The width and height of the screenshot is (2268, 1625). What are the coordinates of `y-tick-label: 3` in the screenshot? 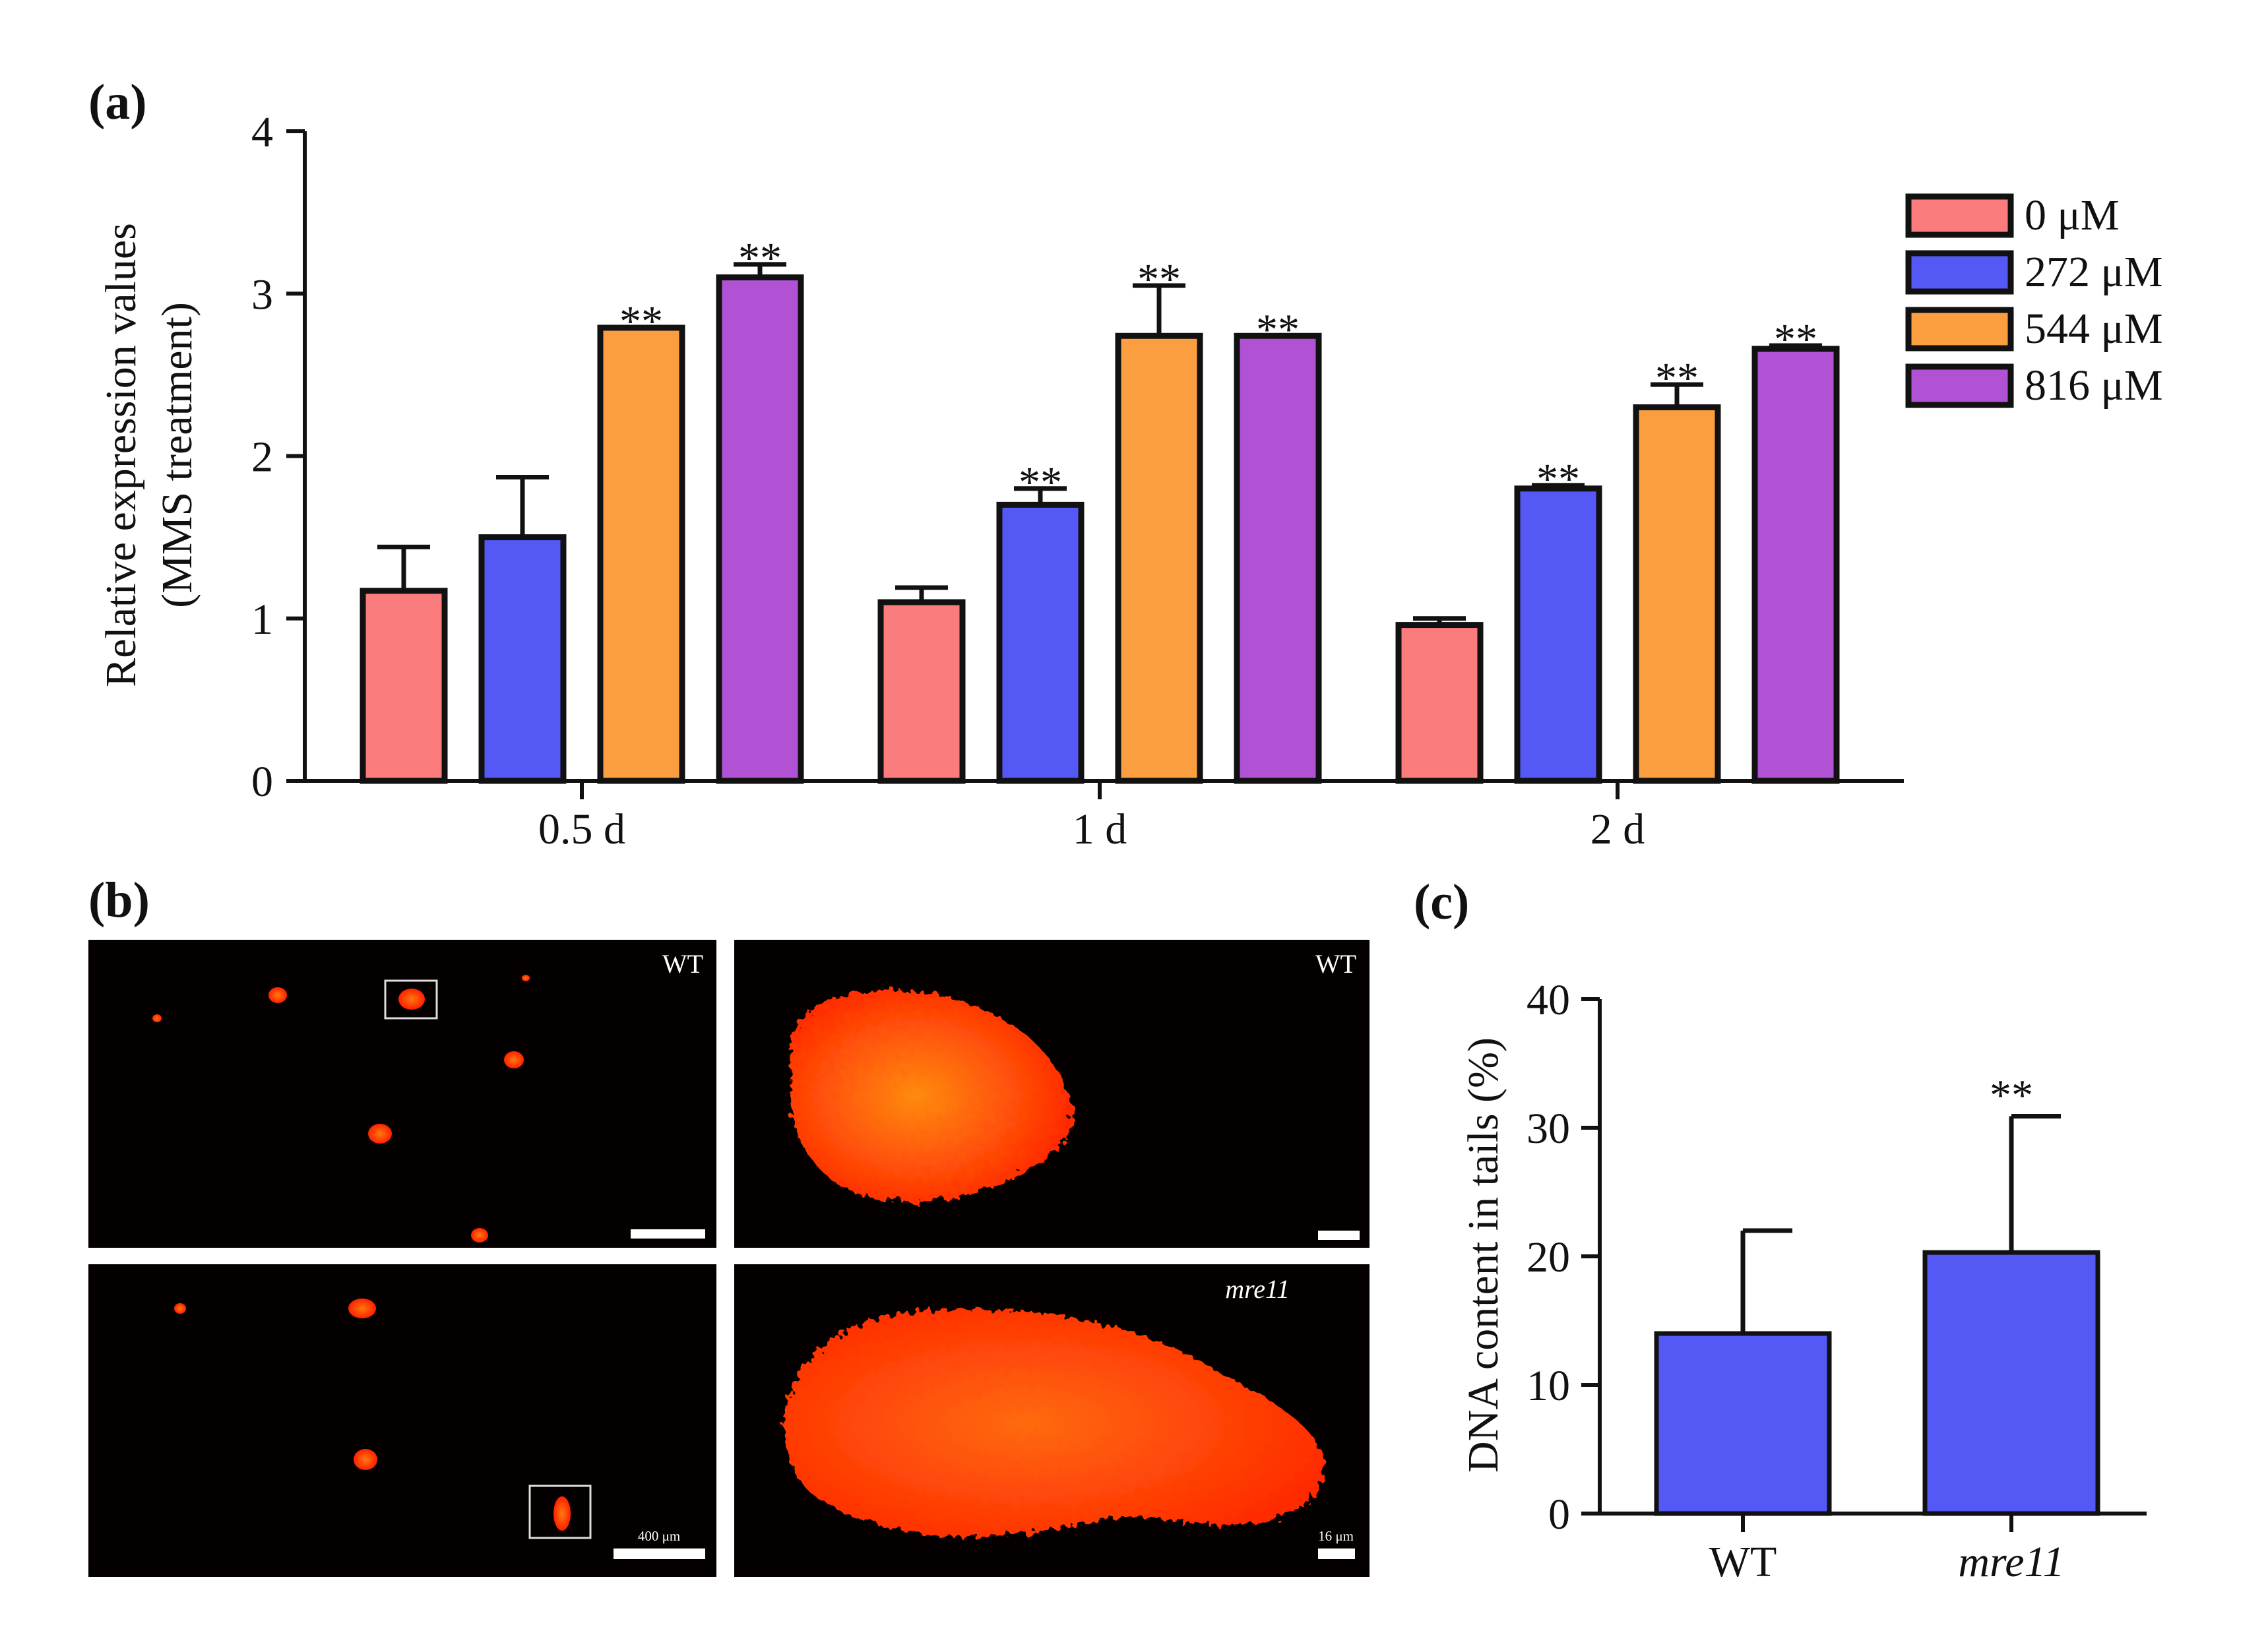 It's located at (262, 295).